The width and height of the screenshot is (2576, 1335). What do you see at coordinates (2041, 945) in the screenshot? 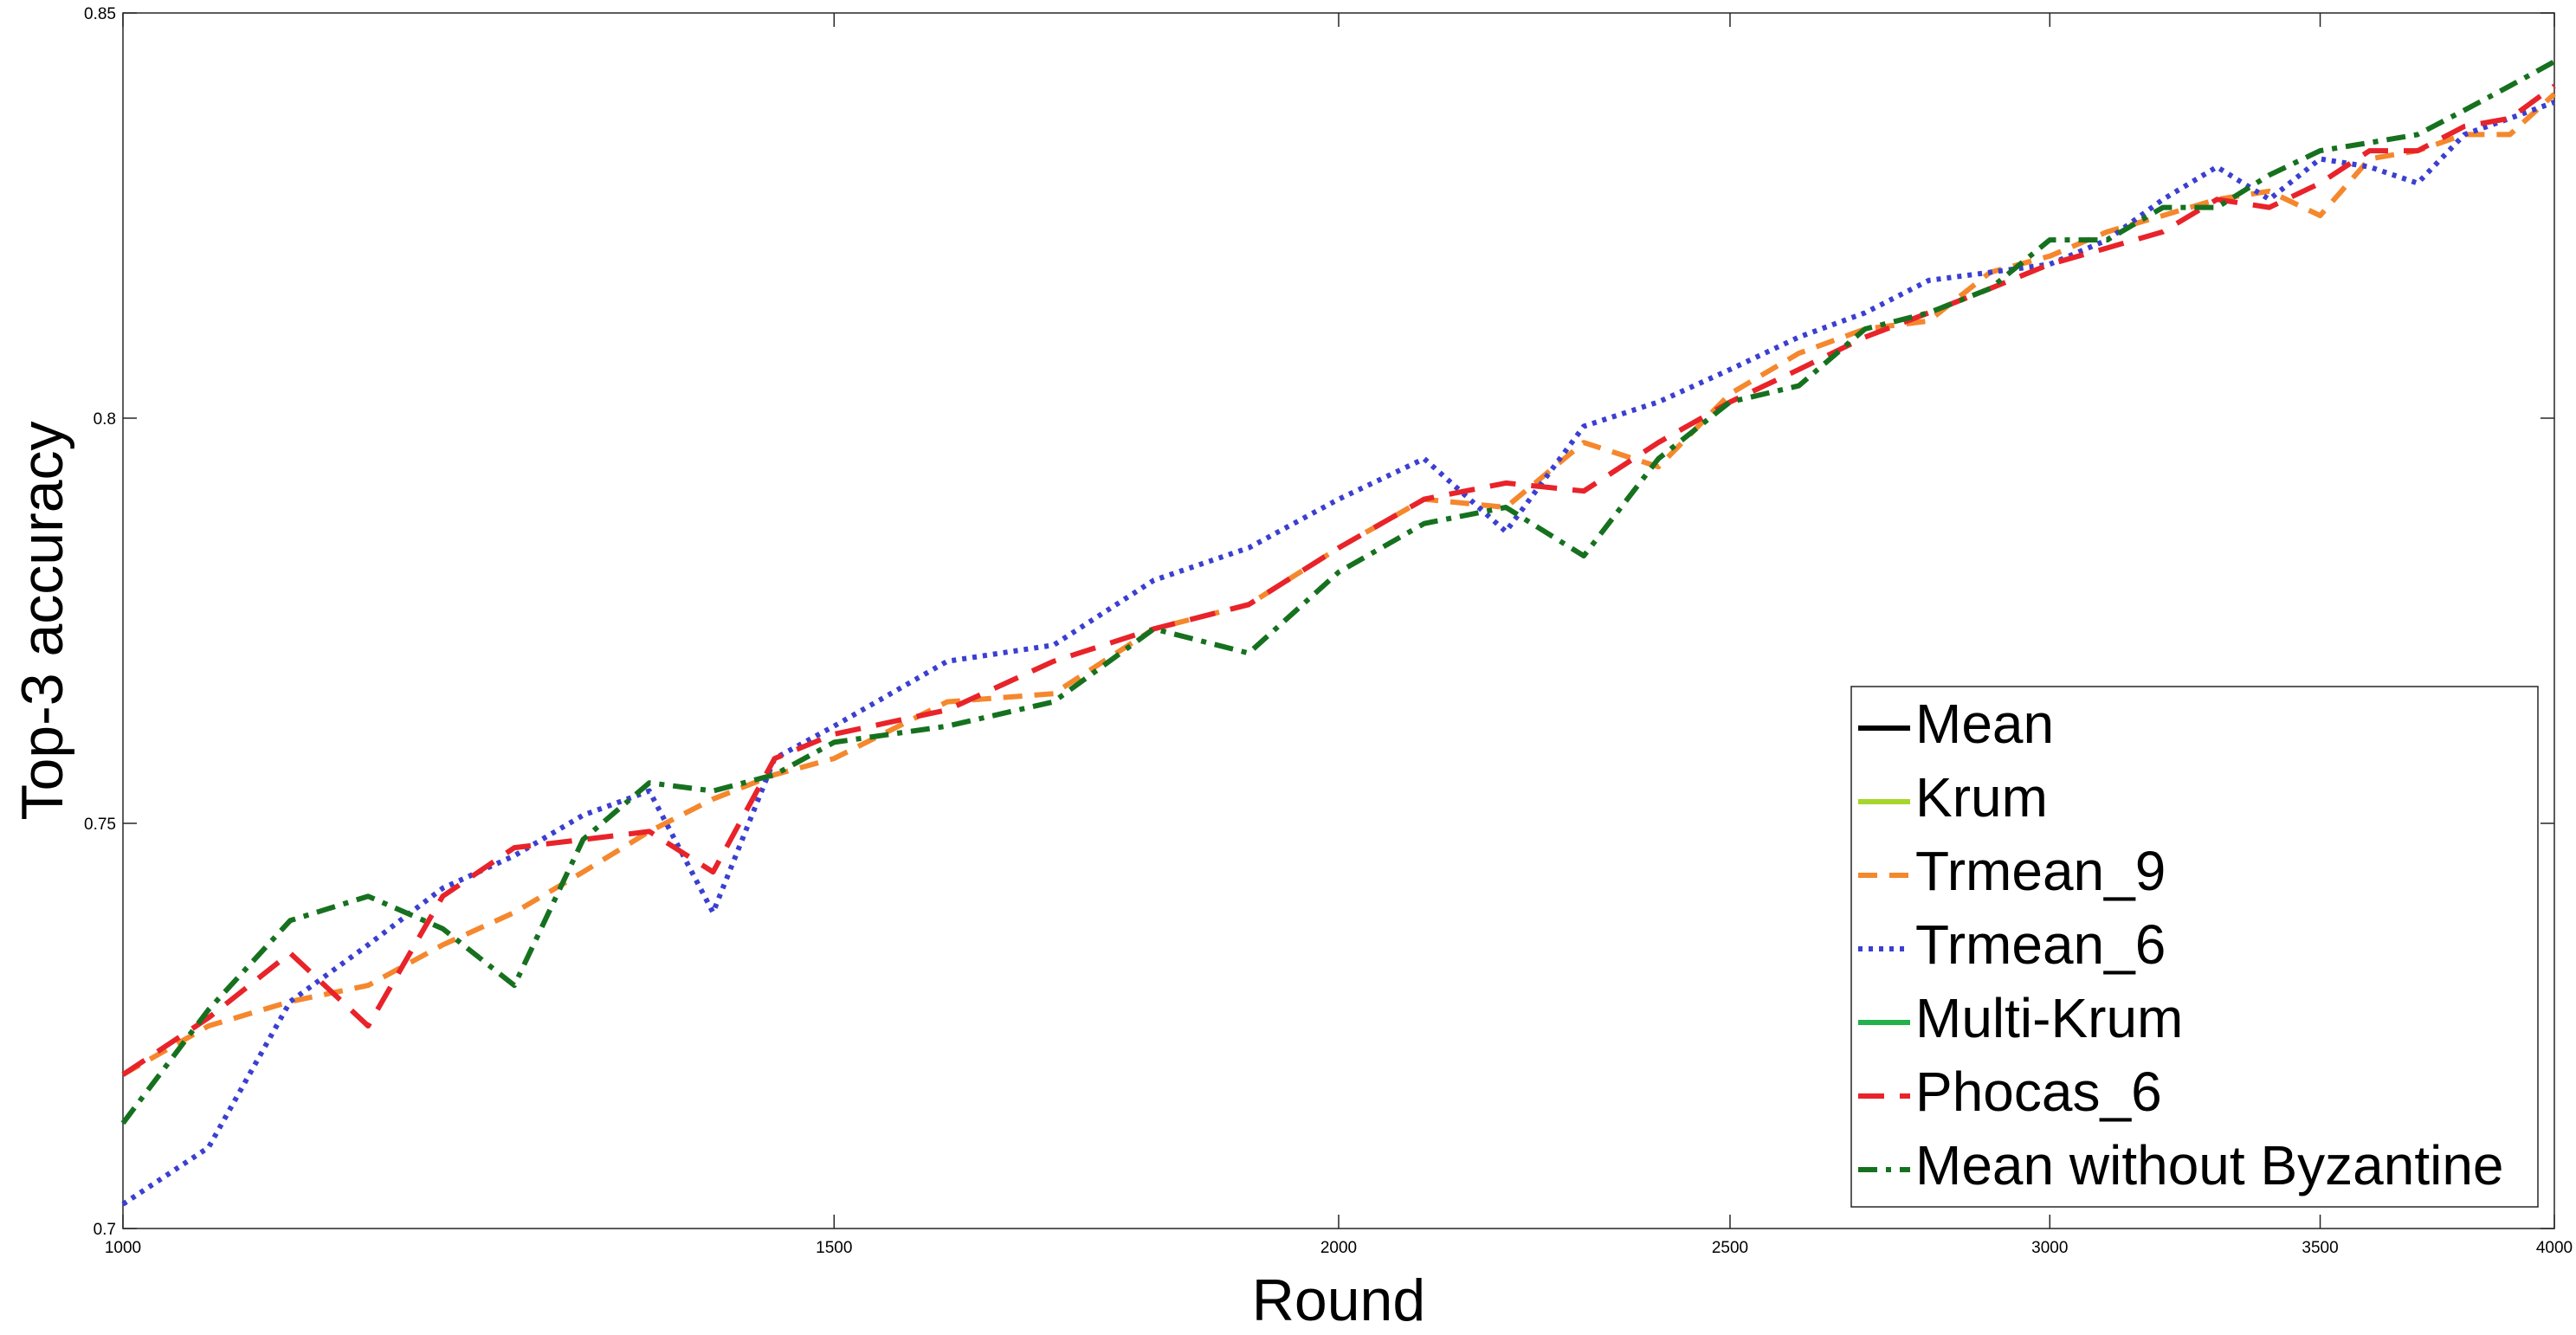
I see `legend-label: Trmean_6` at bounding box center [2041, 945].